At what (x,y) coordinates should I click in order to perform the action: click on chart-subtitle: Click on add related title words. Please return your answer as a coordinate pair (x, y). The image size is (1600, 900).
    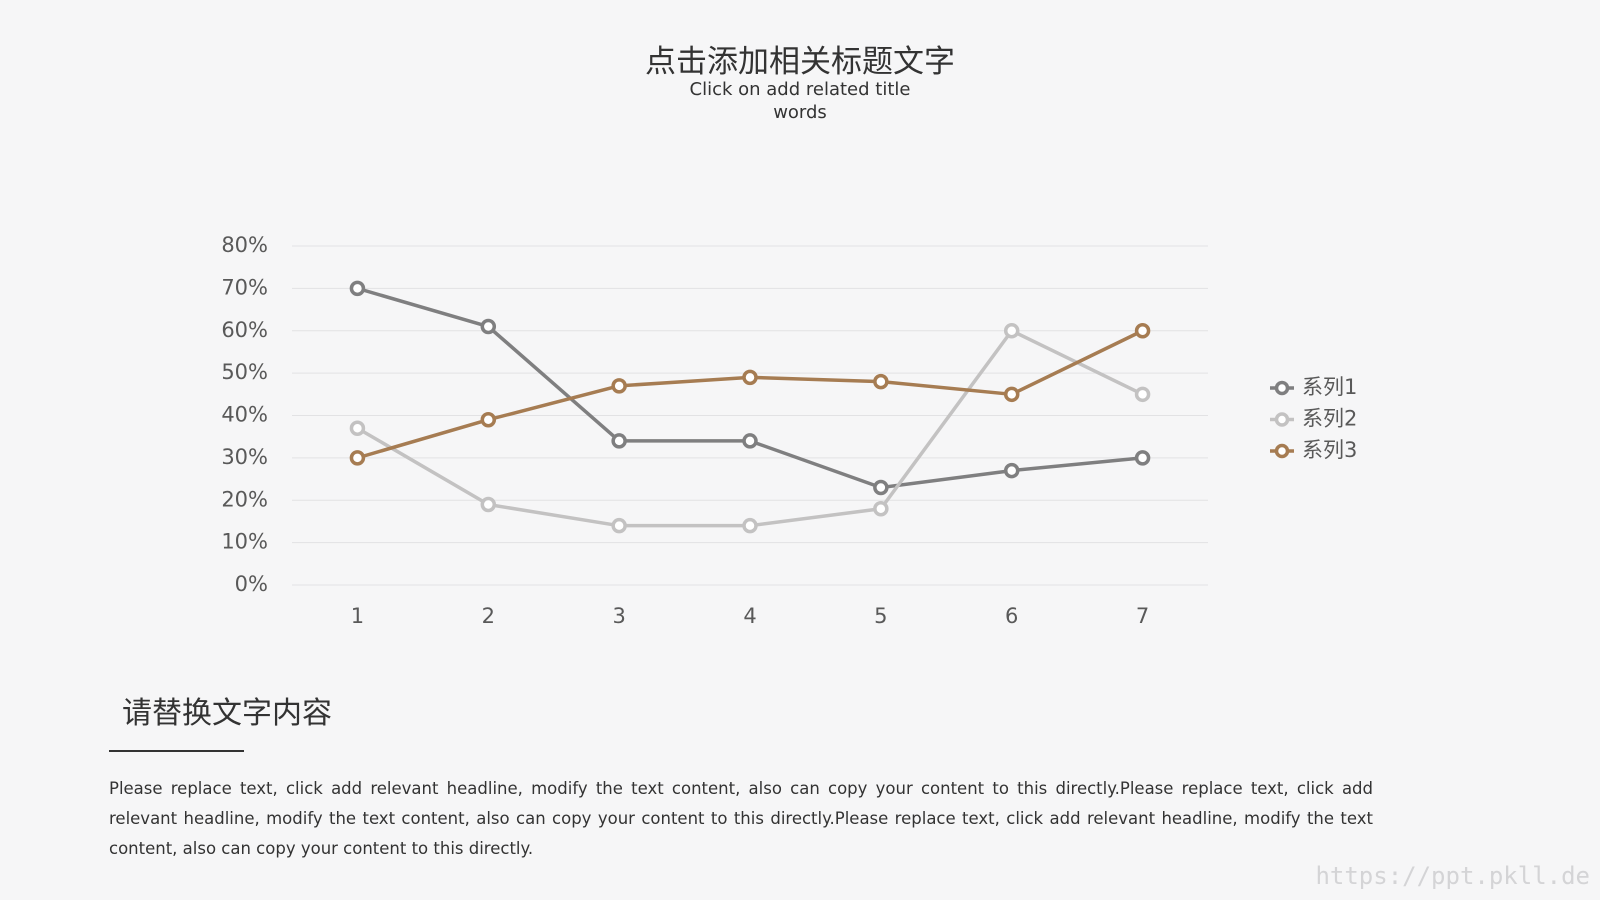
    Looking at the image, I should click on (800, 101).